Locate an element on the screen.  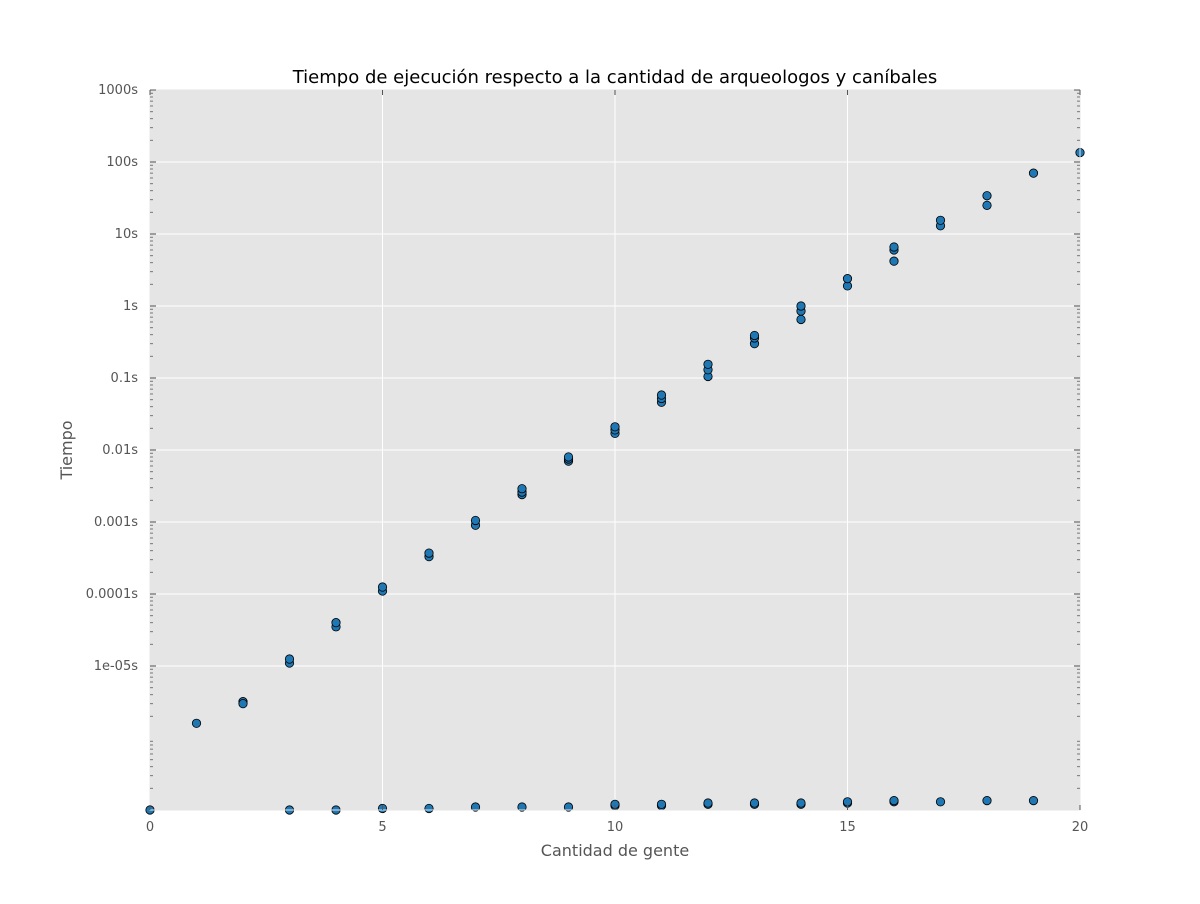
y-tick-label: 0.01s is located at coordinates (120, 450).